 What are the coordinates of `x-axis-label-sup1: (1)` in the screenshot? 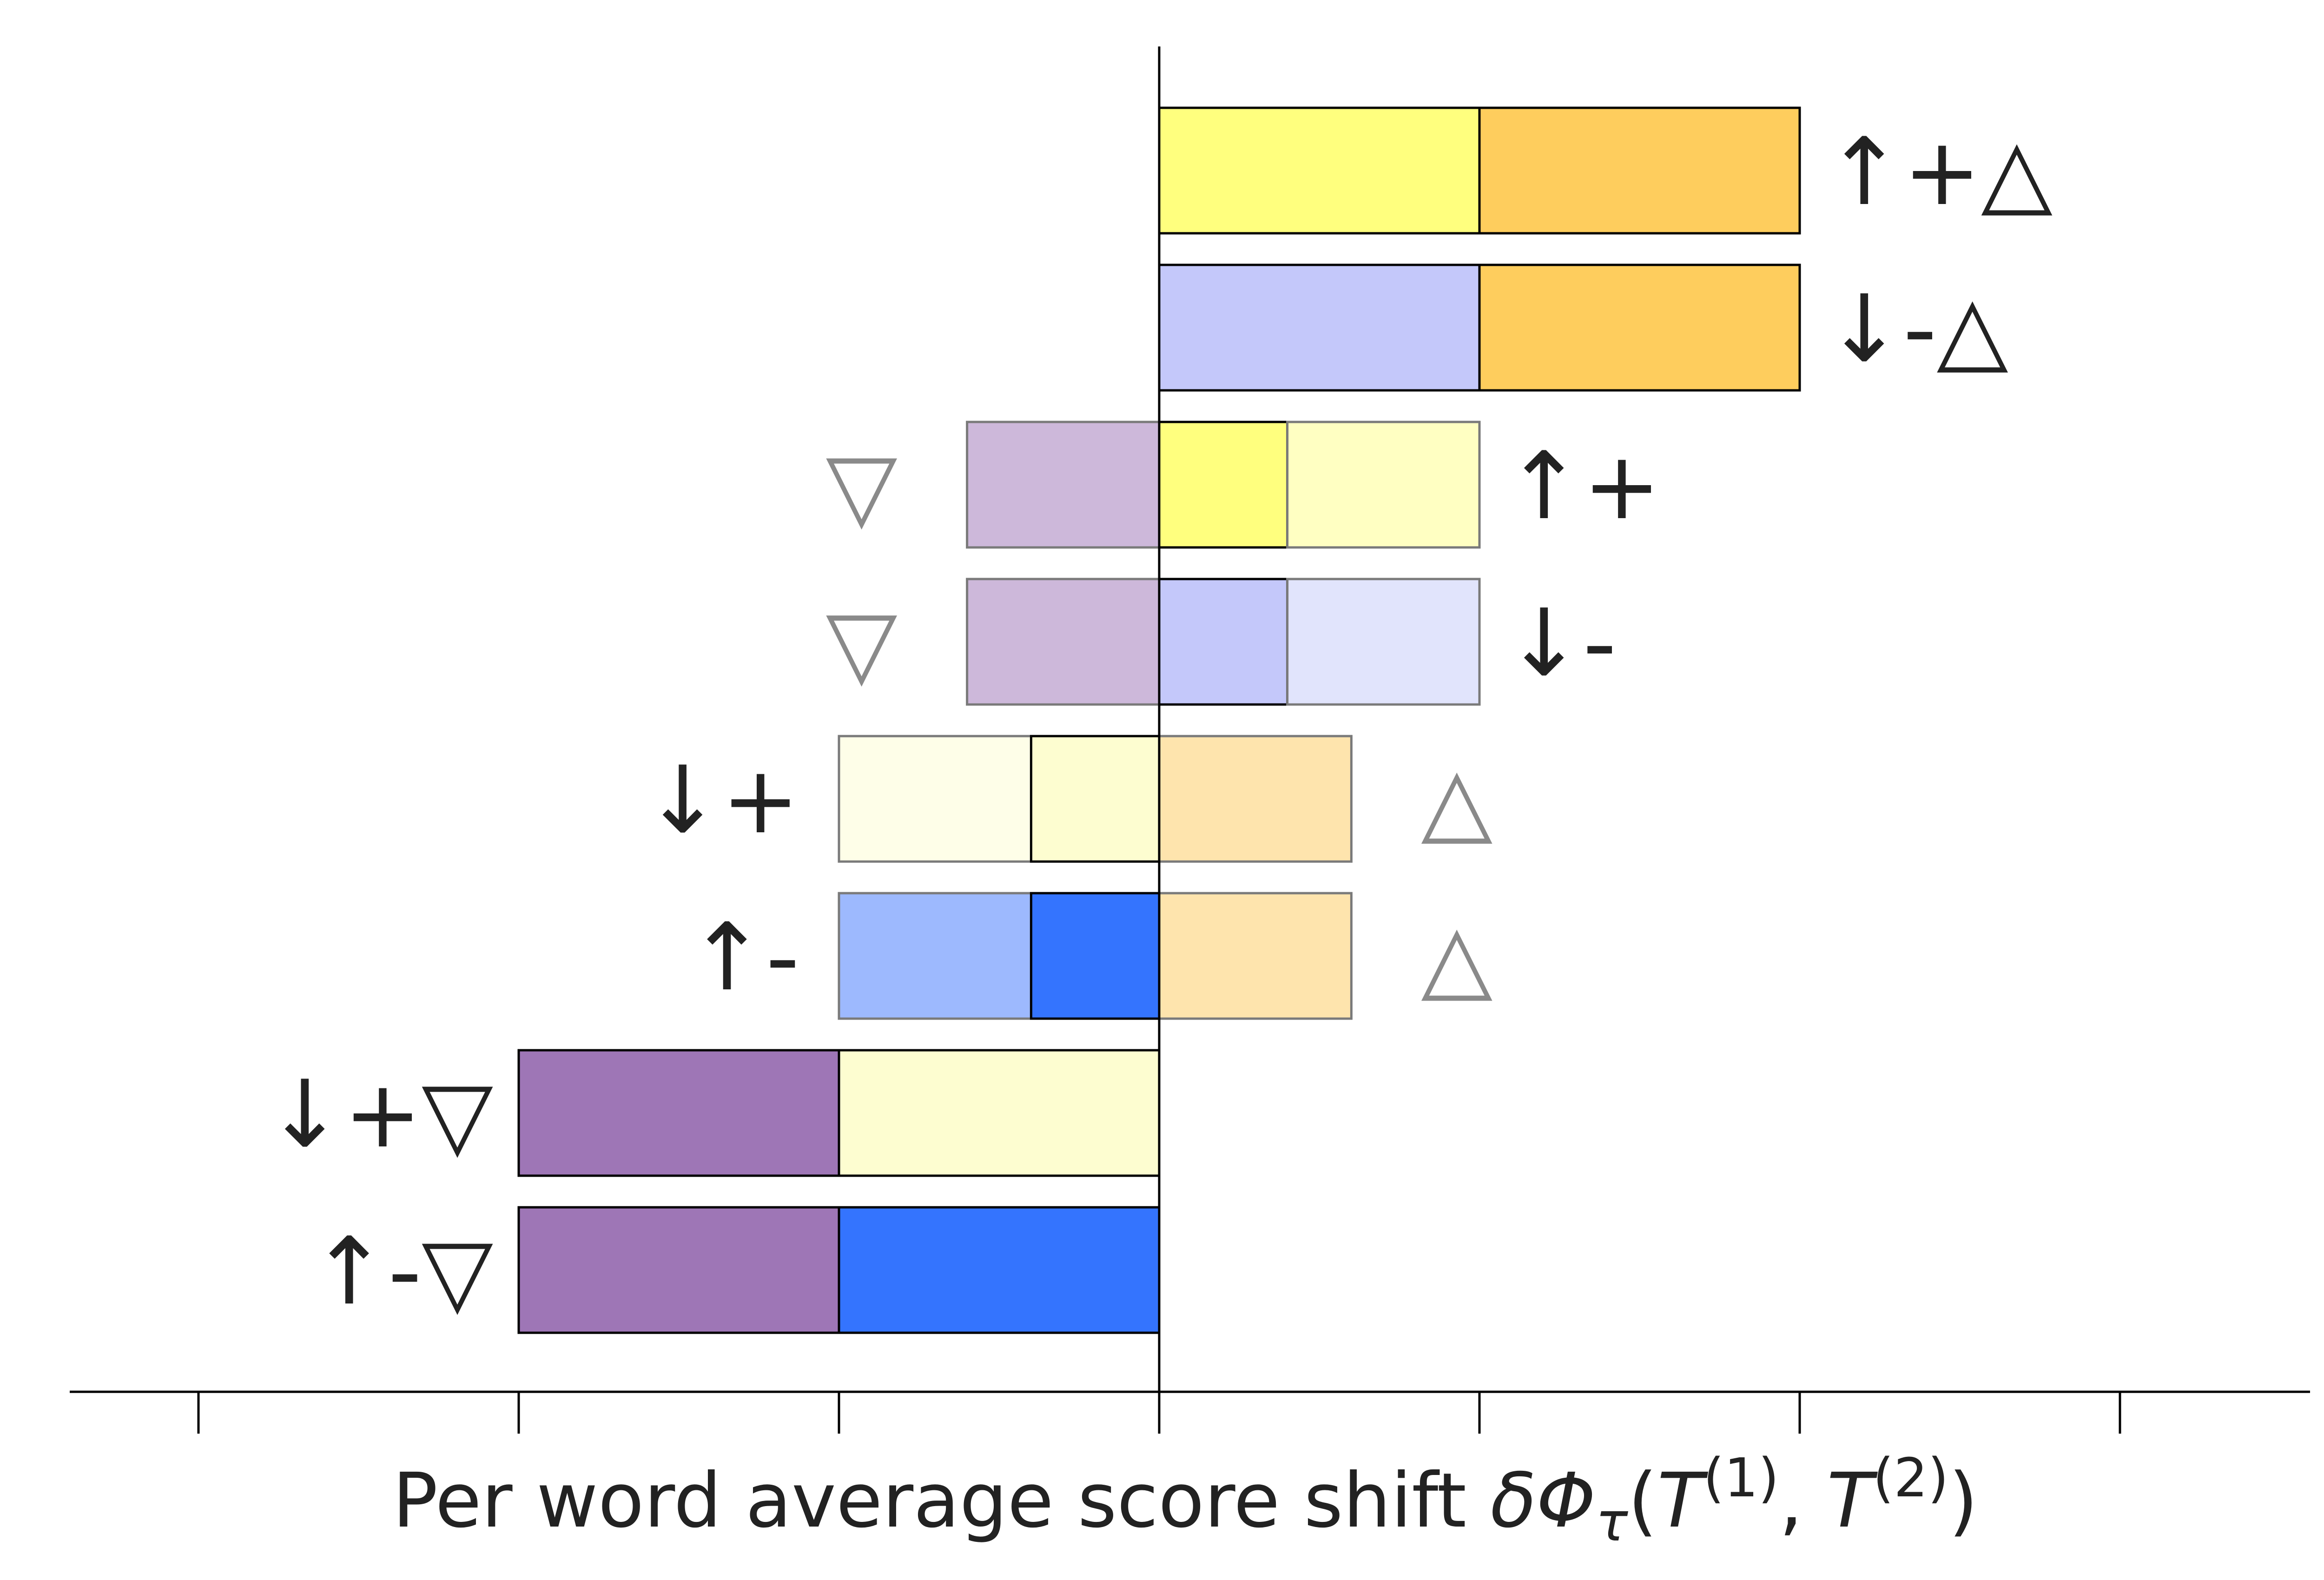 It's located at (1741, 1478).